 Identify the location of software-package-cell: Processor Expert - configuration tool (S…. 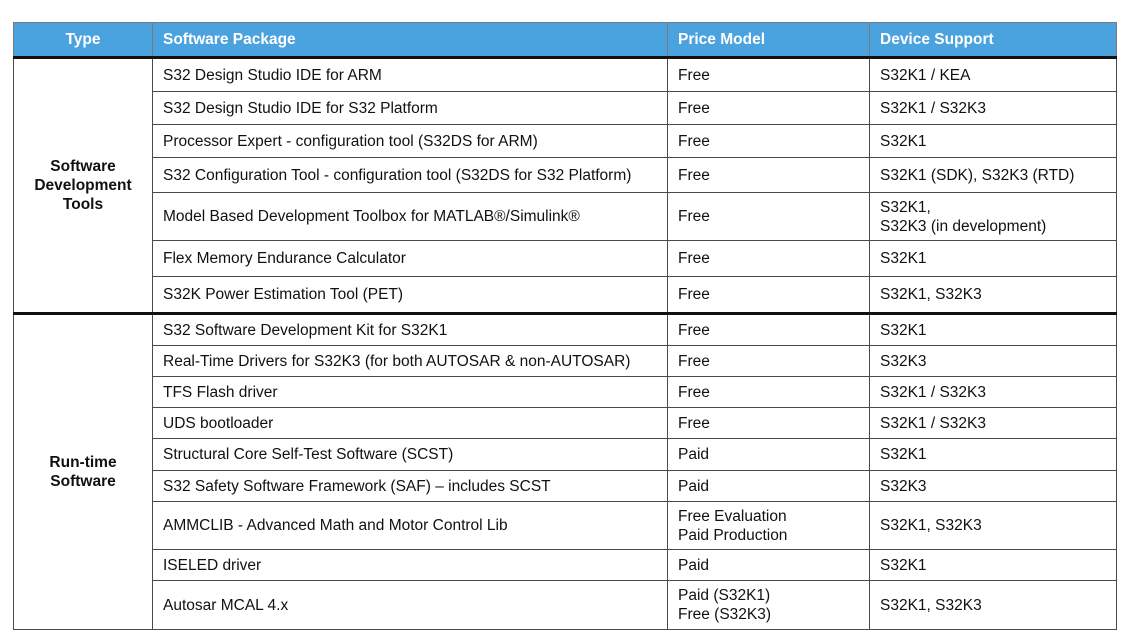
(410, 141).